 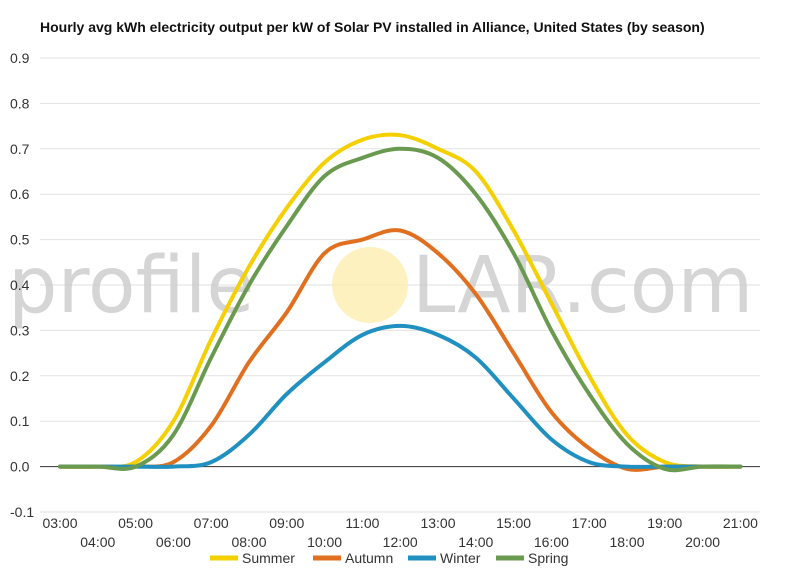 I want to click on x-tick-label: 04:00, so click(x=97, y=542).